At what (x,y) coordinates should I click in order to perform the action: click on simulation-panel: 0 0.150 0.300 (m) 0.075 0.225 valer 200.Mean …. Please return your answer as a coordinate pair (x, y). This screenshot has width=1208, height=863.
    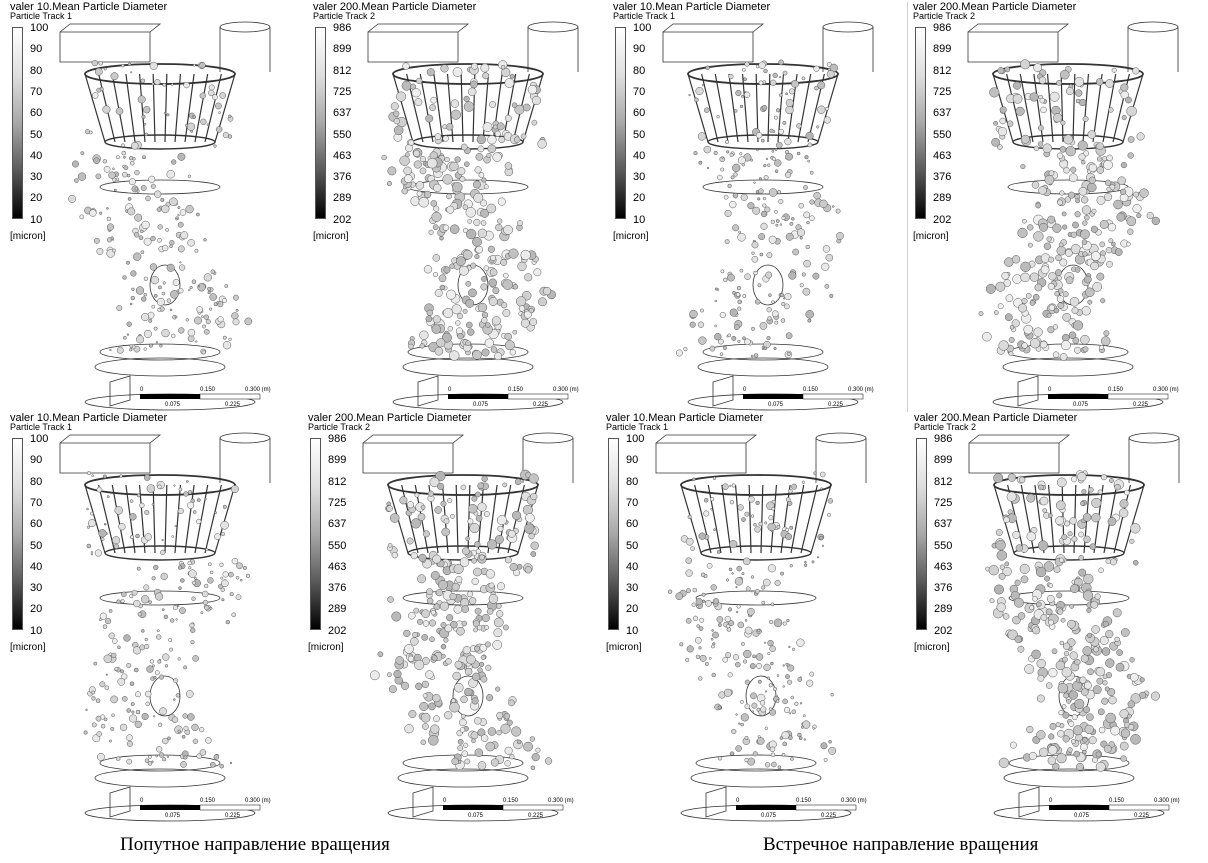
    Looking at the image, I should click on (1060, 207).